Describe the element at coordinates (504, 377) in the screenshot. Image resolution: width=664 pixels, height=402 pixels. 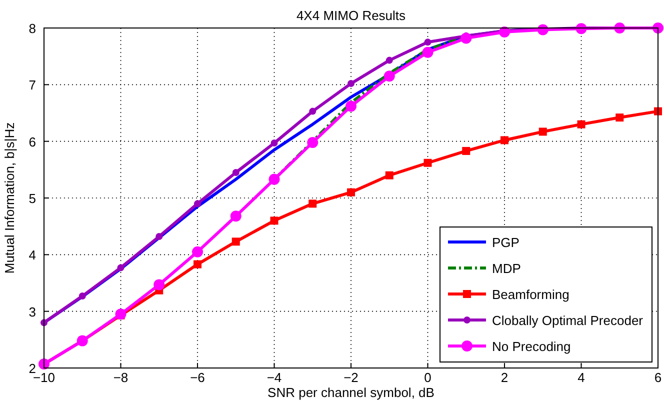
I see `x-tick-label: 2` at that location.